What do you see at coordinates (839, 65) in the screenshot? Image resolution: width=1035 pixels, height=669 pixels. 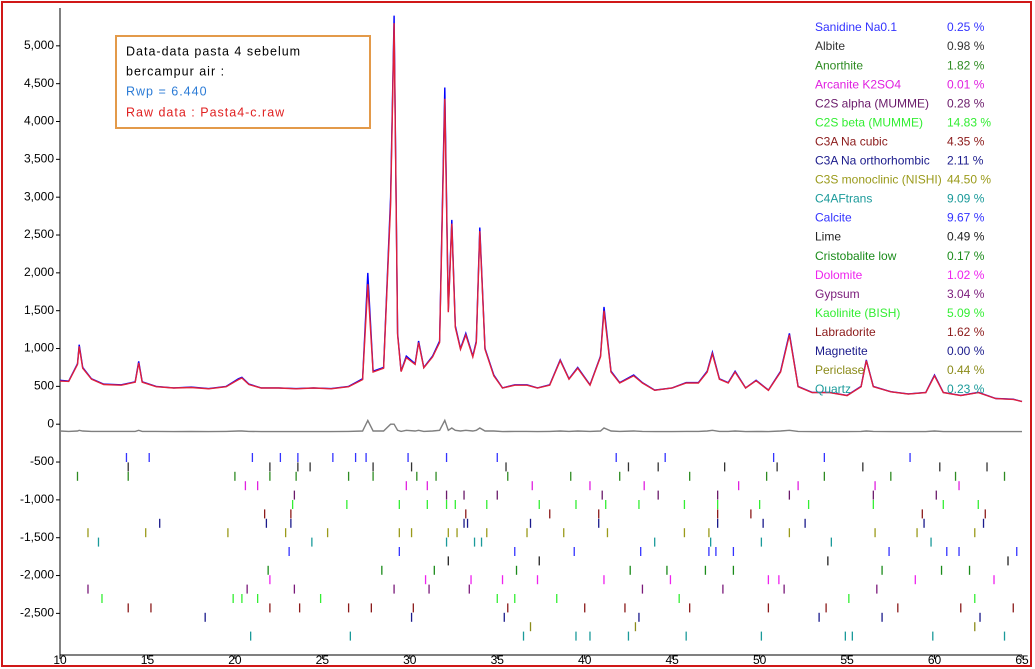 I see `legend-label: Anorthite` at bounding box center [839, 65].